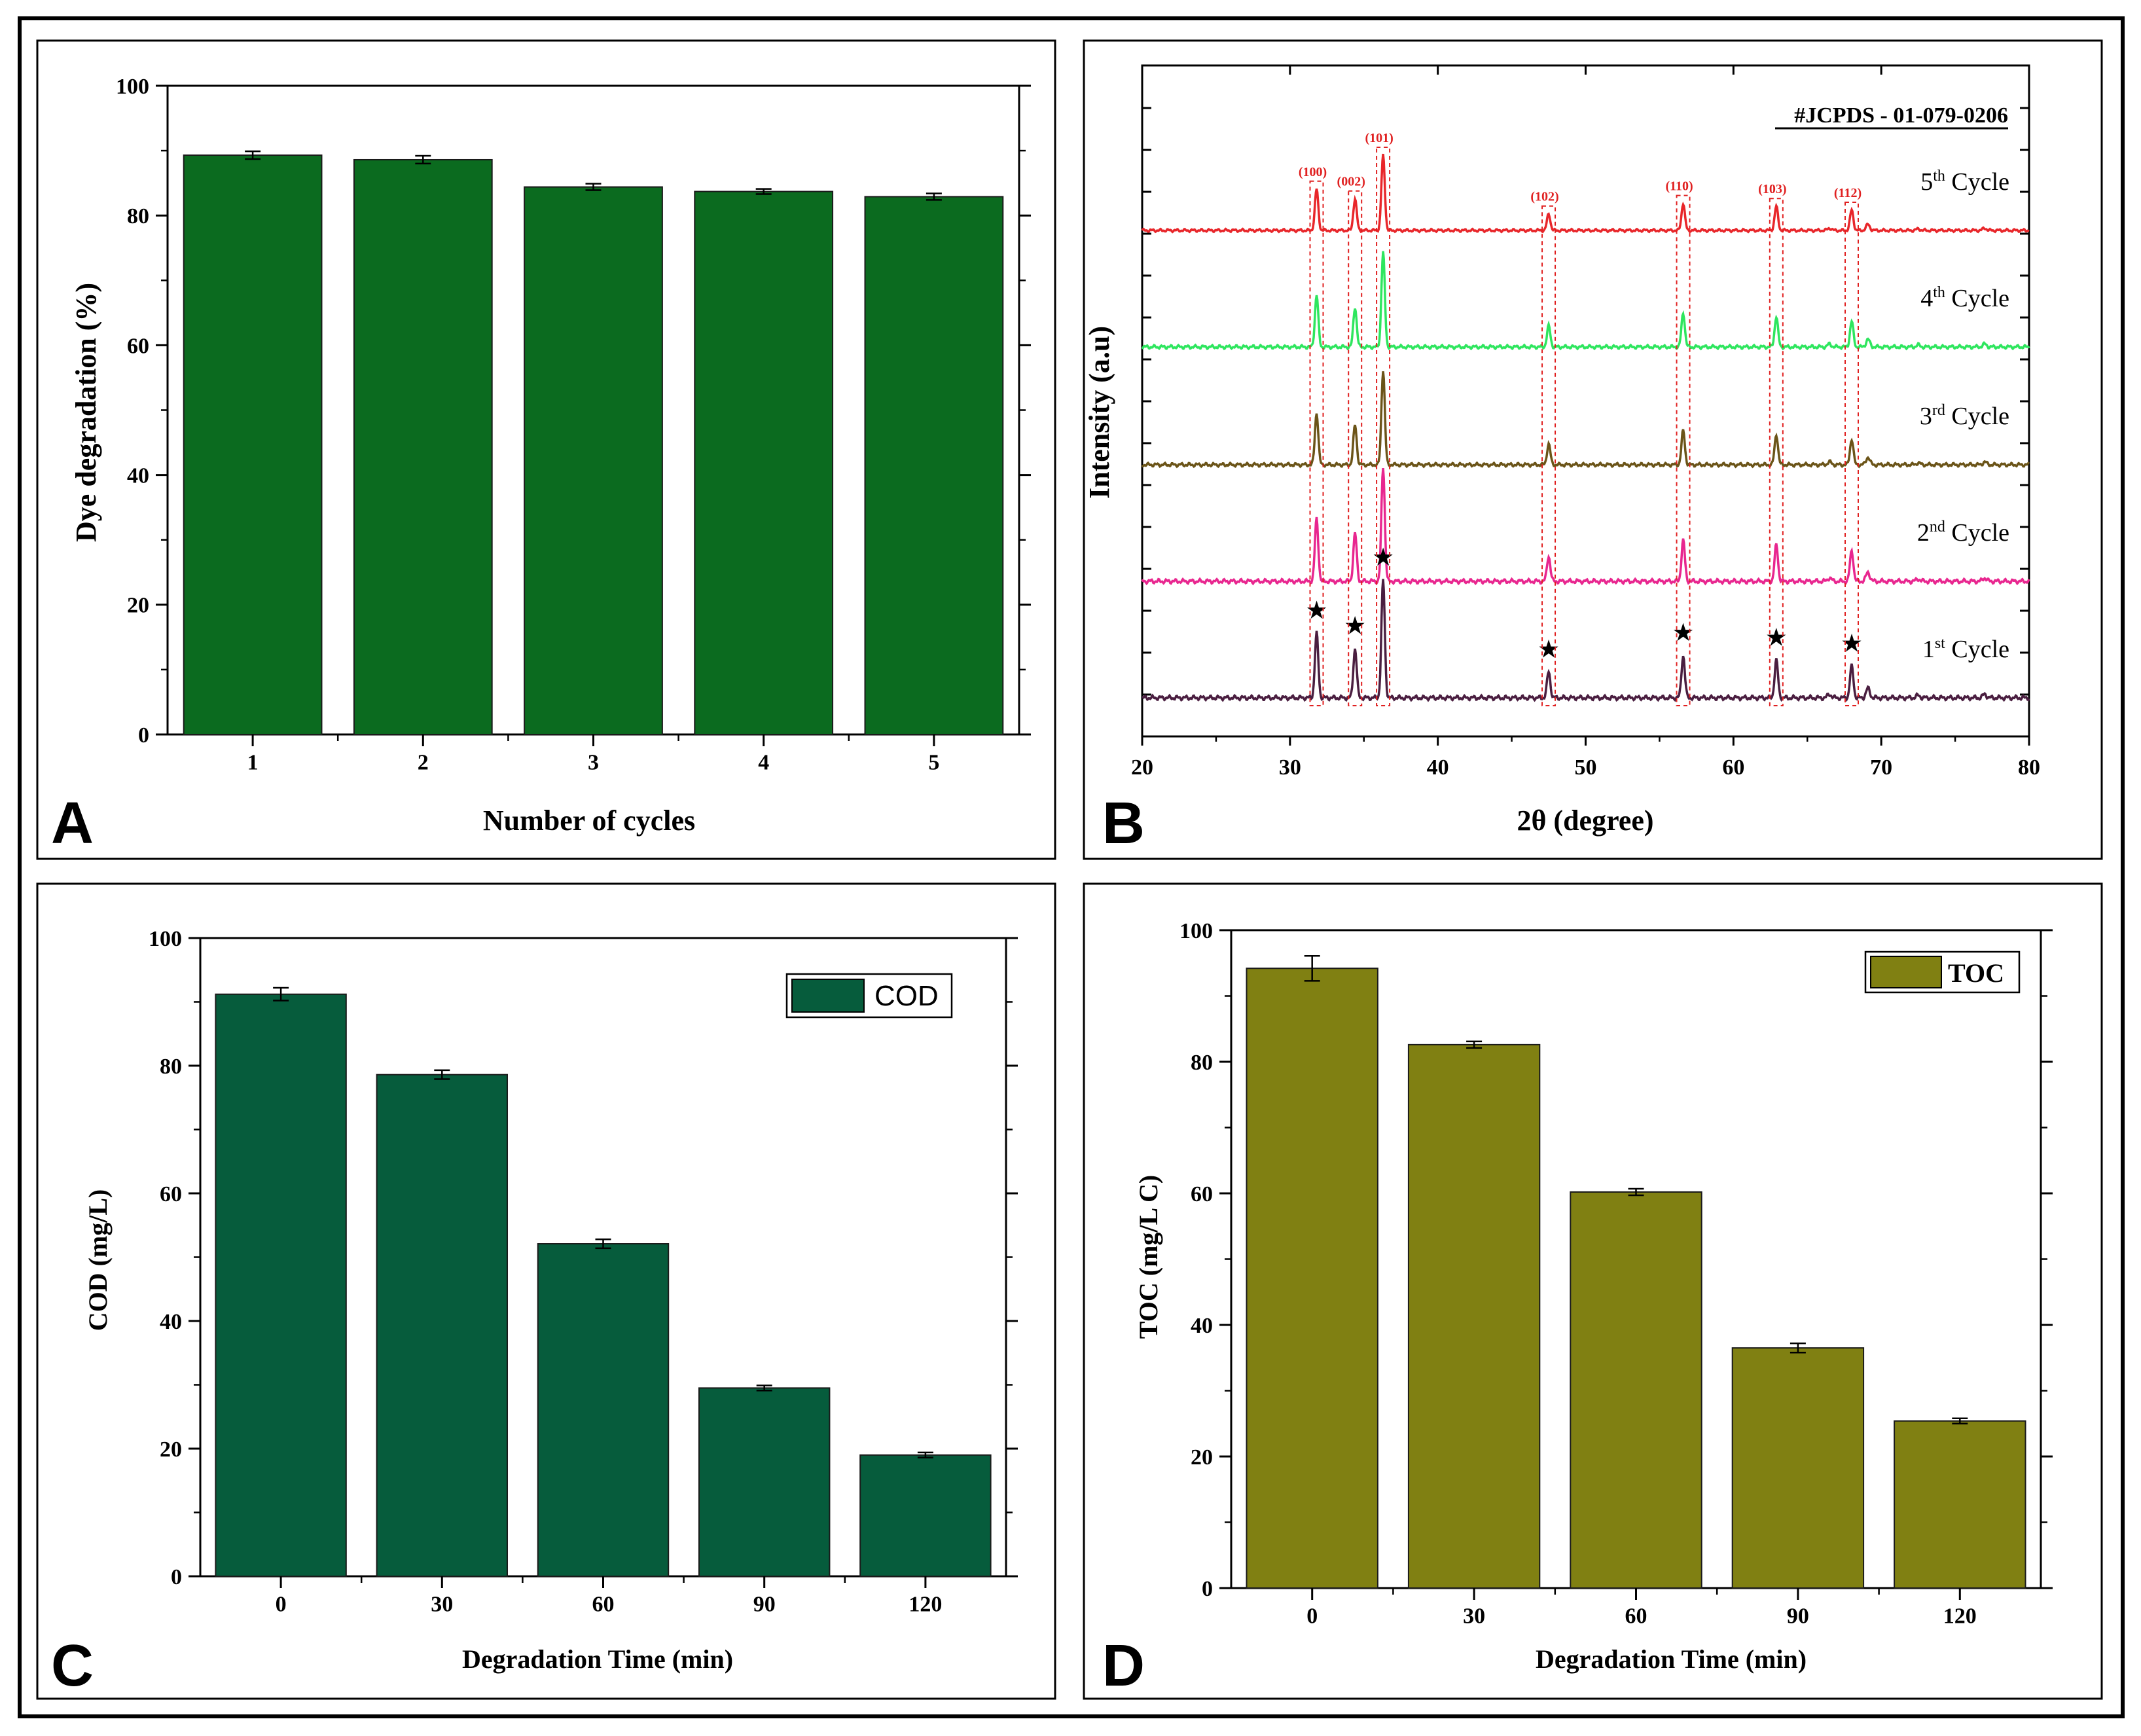 Image resolution: width=2141 pixels, height=1736 pixels. Describe the element at coordinates (98, 1260) in the screenshot. I see `panel-c-y-axis-title: COD (mg/L)` at that location.